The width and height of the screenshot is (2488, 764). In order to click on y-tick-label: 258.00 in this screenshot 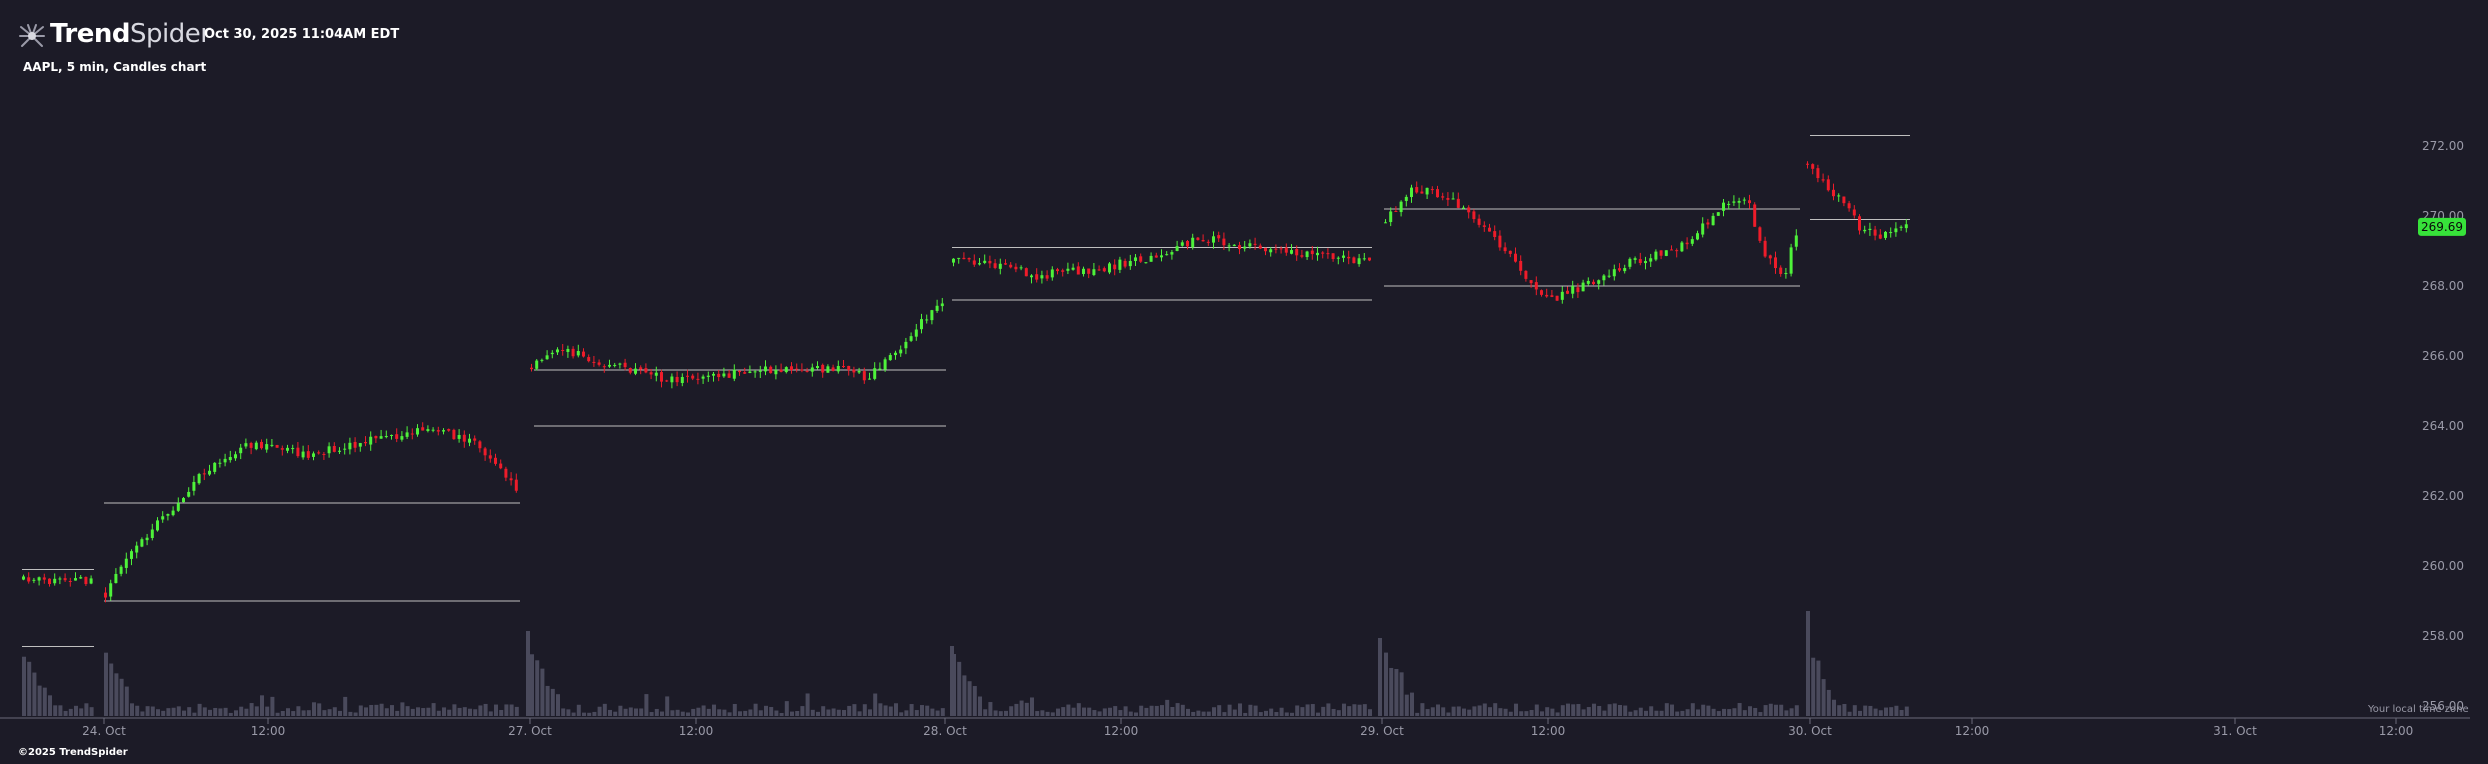, I will do `click(2443, 636)`.